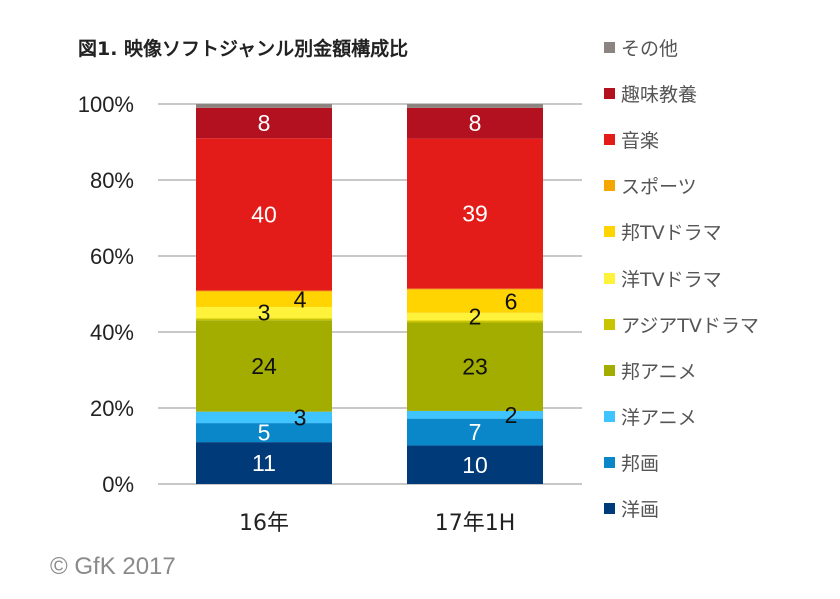 The width and height of the screenshot is (840, 599). I want to click on legend-item: 洋アニメ, so click(650, 416).